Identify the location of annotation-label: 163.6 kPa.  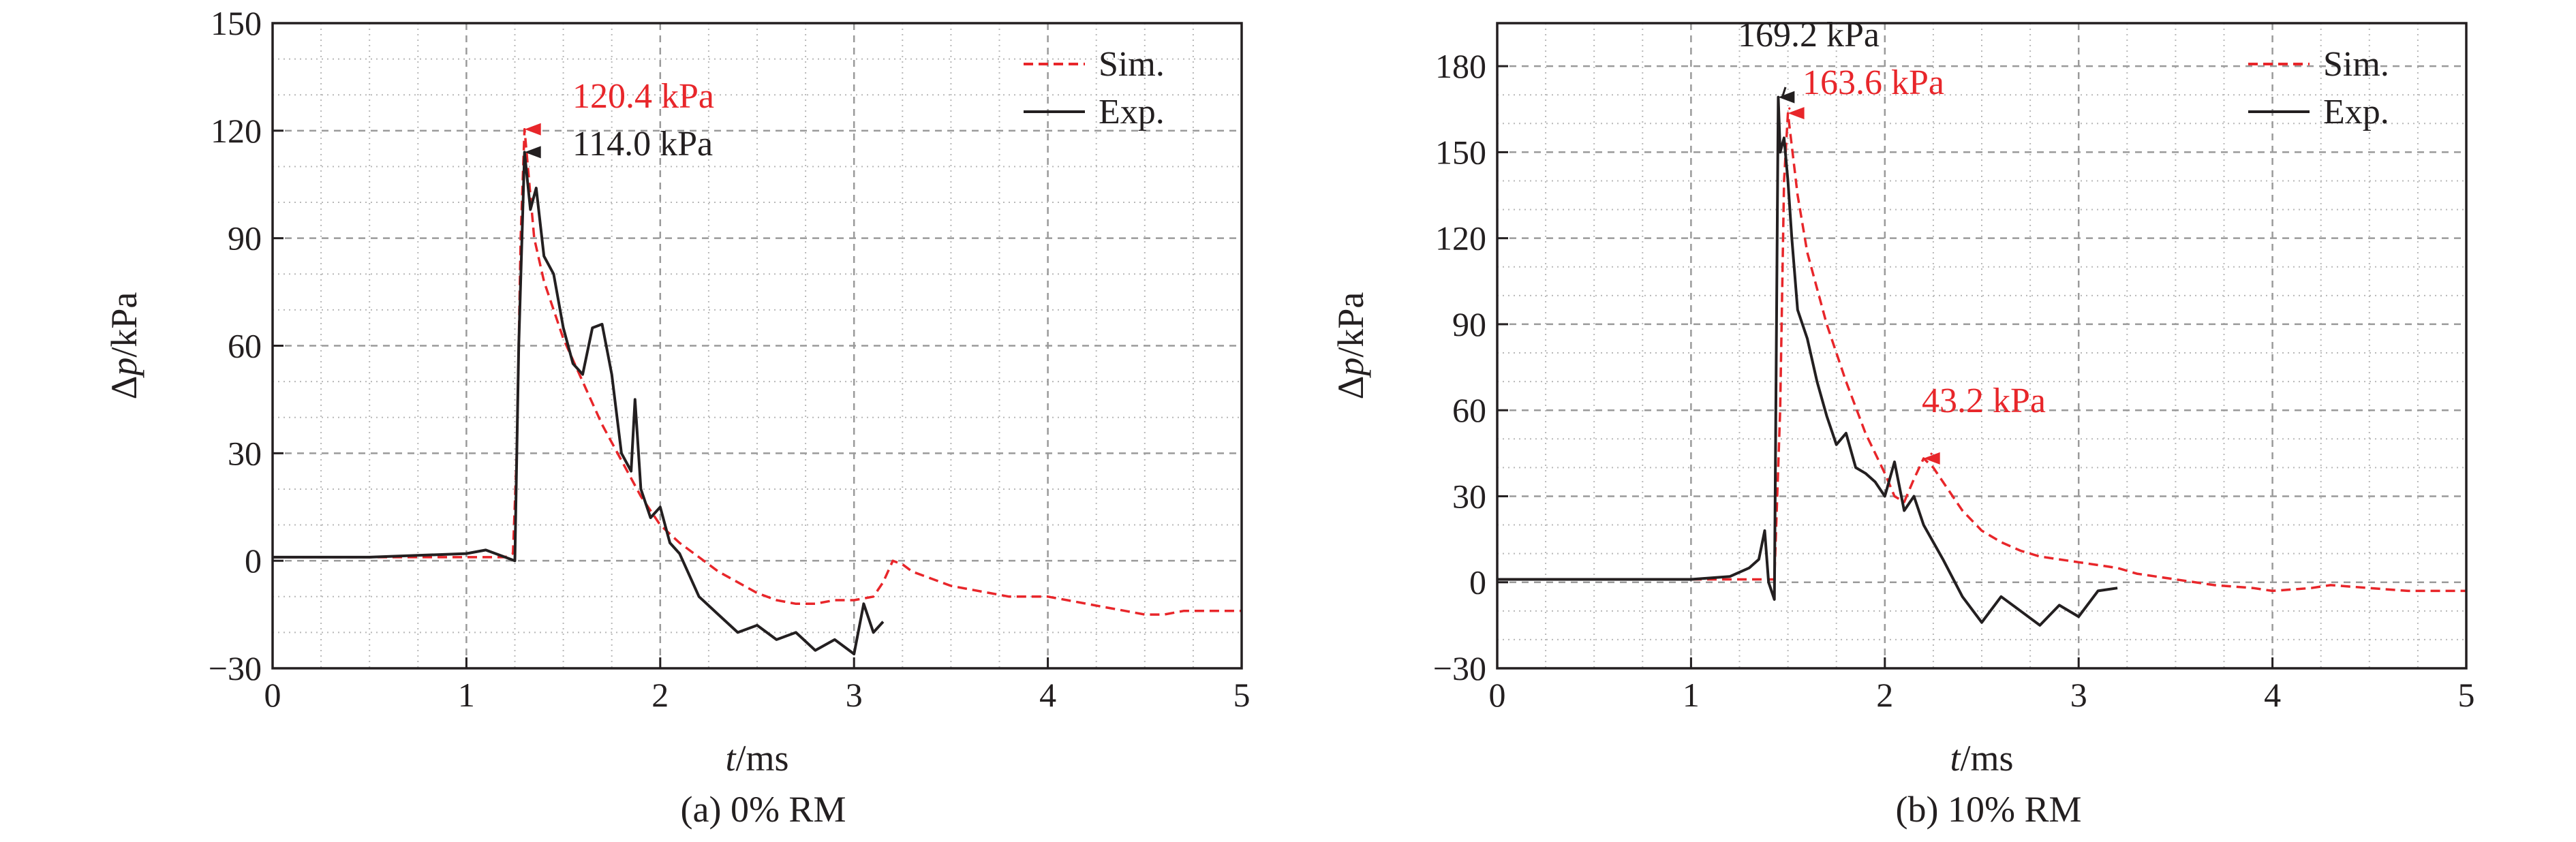
(1874, 82).